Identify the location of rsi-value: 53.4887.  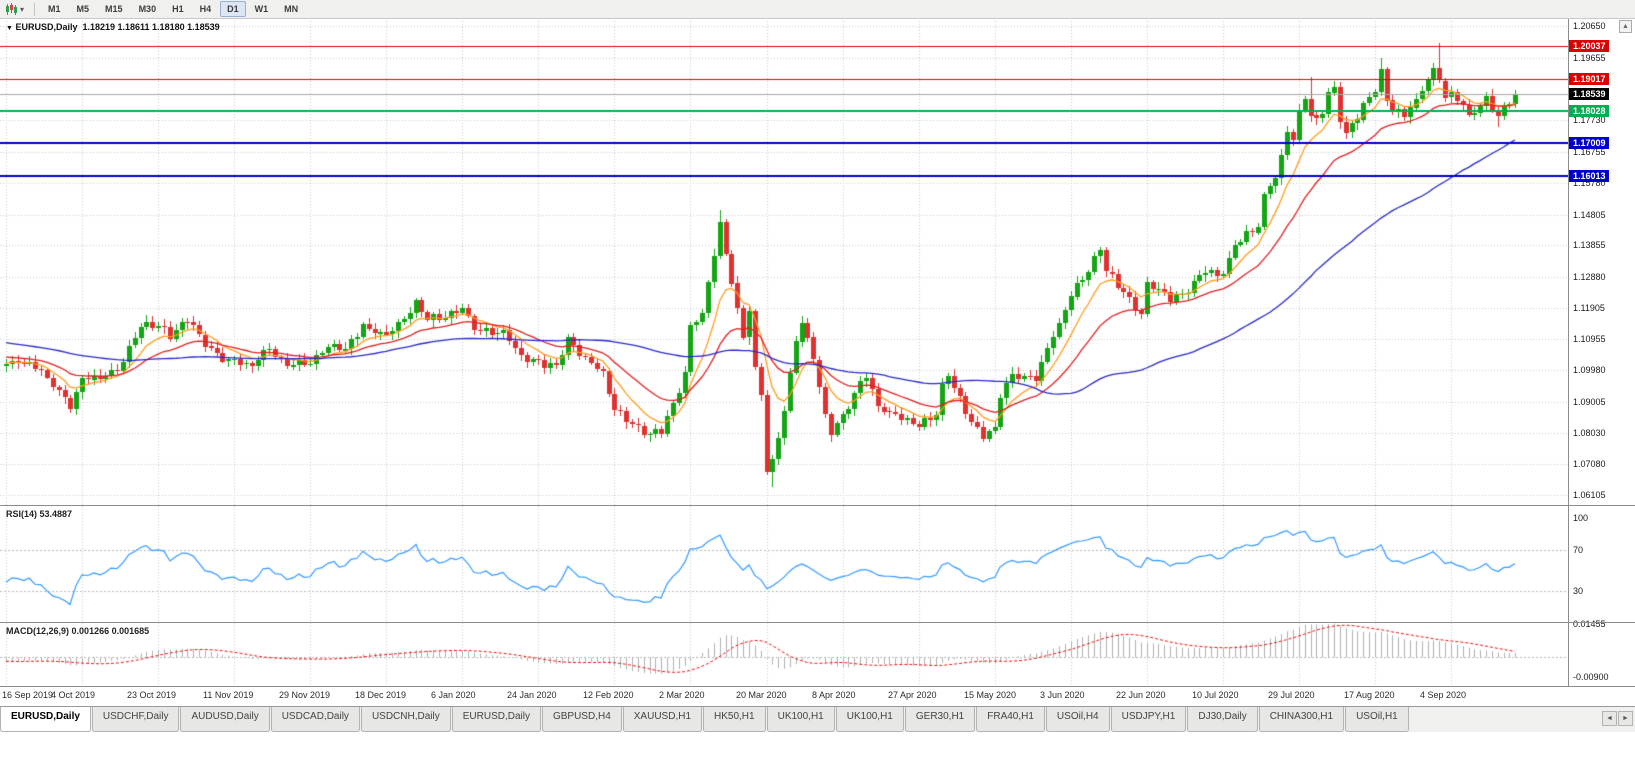
(56, 514).